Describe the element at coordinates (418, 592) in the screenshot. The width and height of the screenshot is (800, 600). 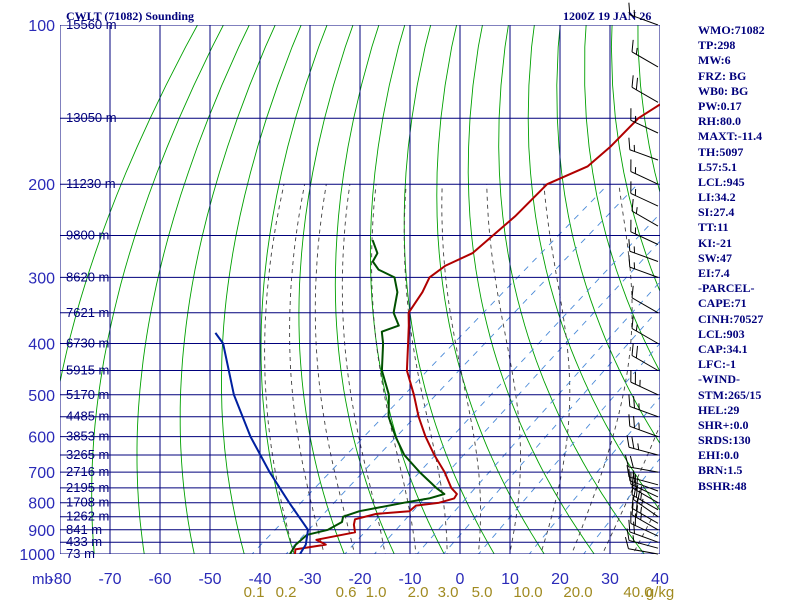
I see `mixing-ratio-label: 2.0` at that location.